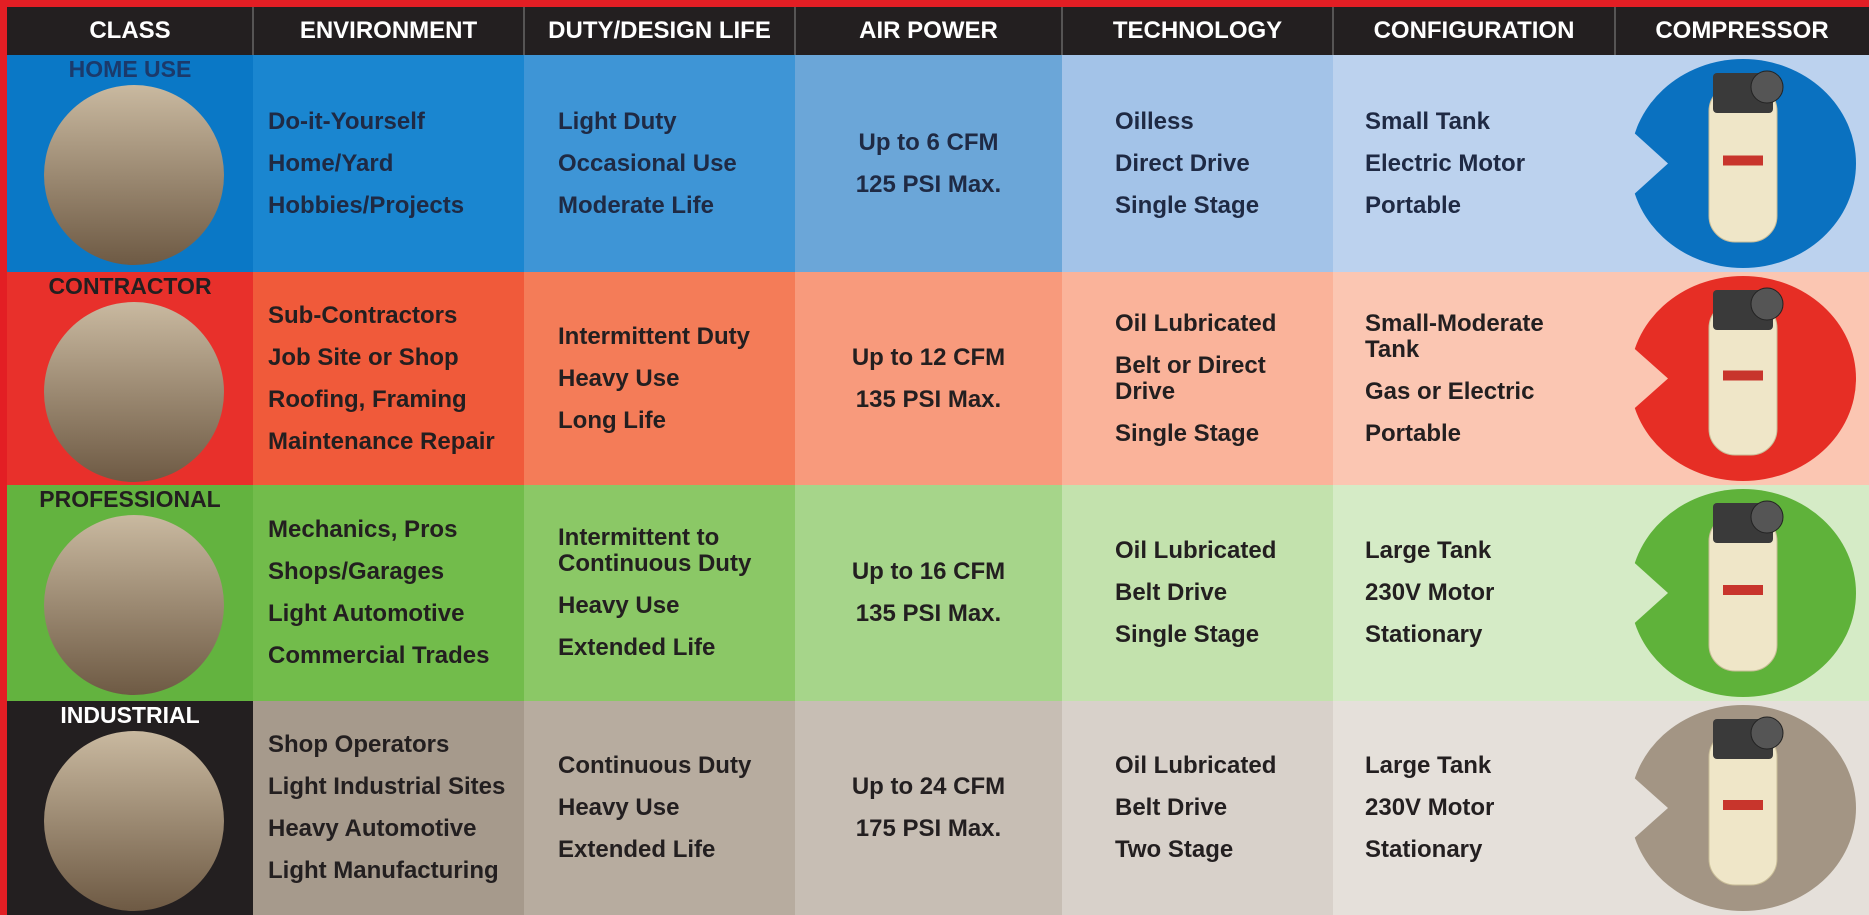 This screenshot has height=915, width=1869. I want to click on duty-cell: Light Duty Occasional Use Moderate Life, so click(670, 163).